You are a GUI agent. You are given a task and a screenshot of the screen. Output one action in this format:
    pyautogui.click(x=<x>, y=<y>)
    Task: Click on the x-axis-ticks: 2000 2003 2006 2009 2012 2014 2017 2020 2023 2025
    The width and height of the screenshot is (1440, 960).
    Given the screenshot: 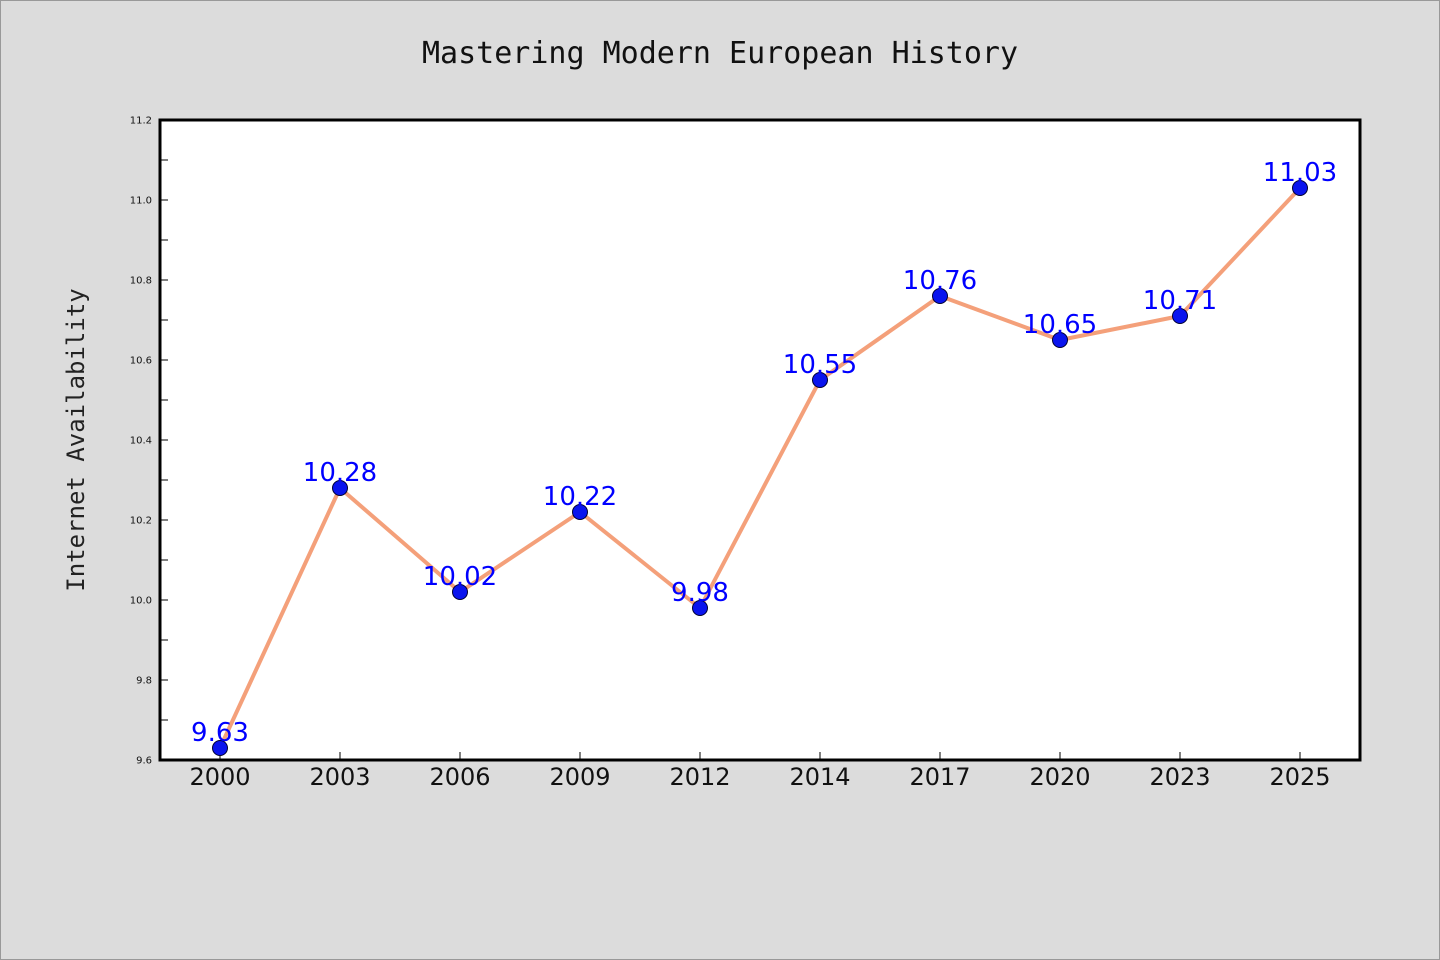 What is the action you would take?
    pyautogui.click(x=760, y=771)
    